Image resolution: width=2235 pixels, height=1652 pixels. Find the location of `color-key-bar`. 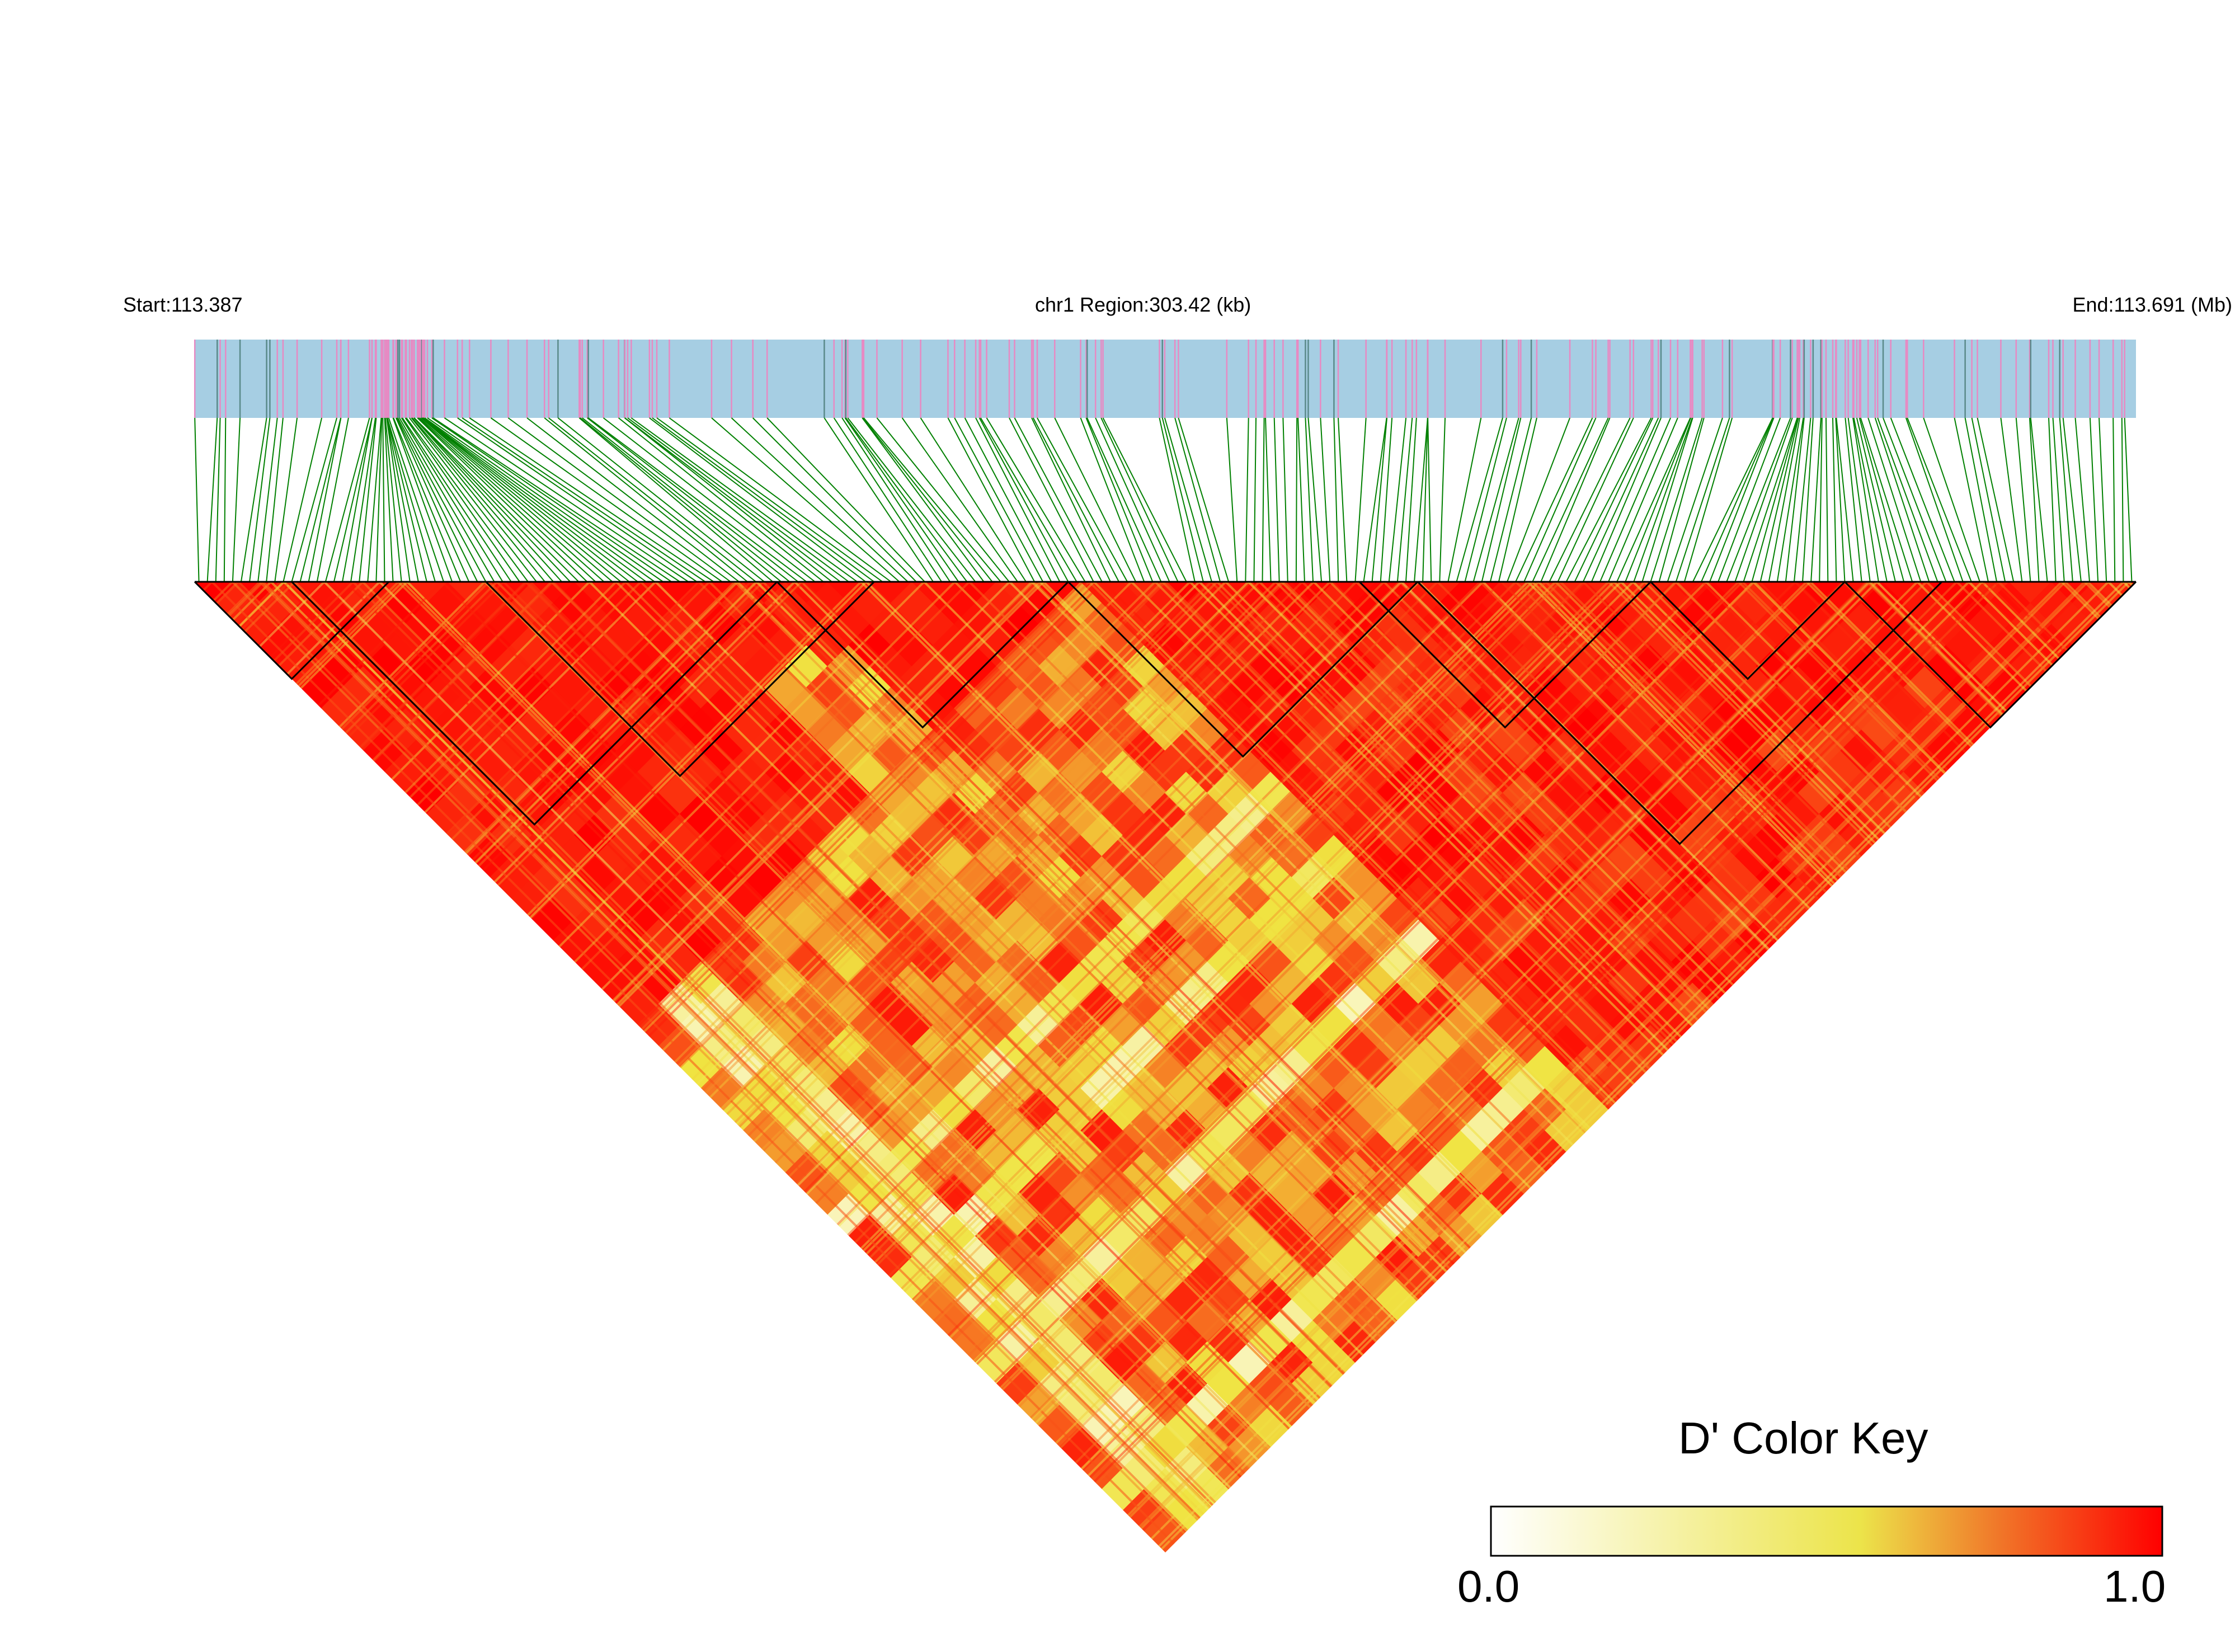

color-key-bar is located at coordinates (1827, 1531).